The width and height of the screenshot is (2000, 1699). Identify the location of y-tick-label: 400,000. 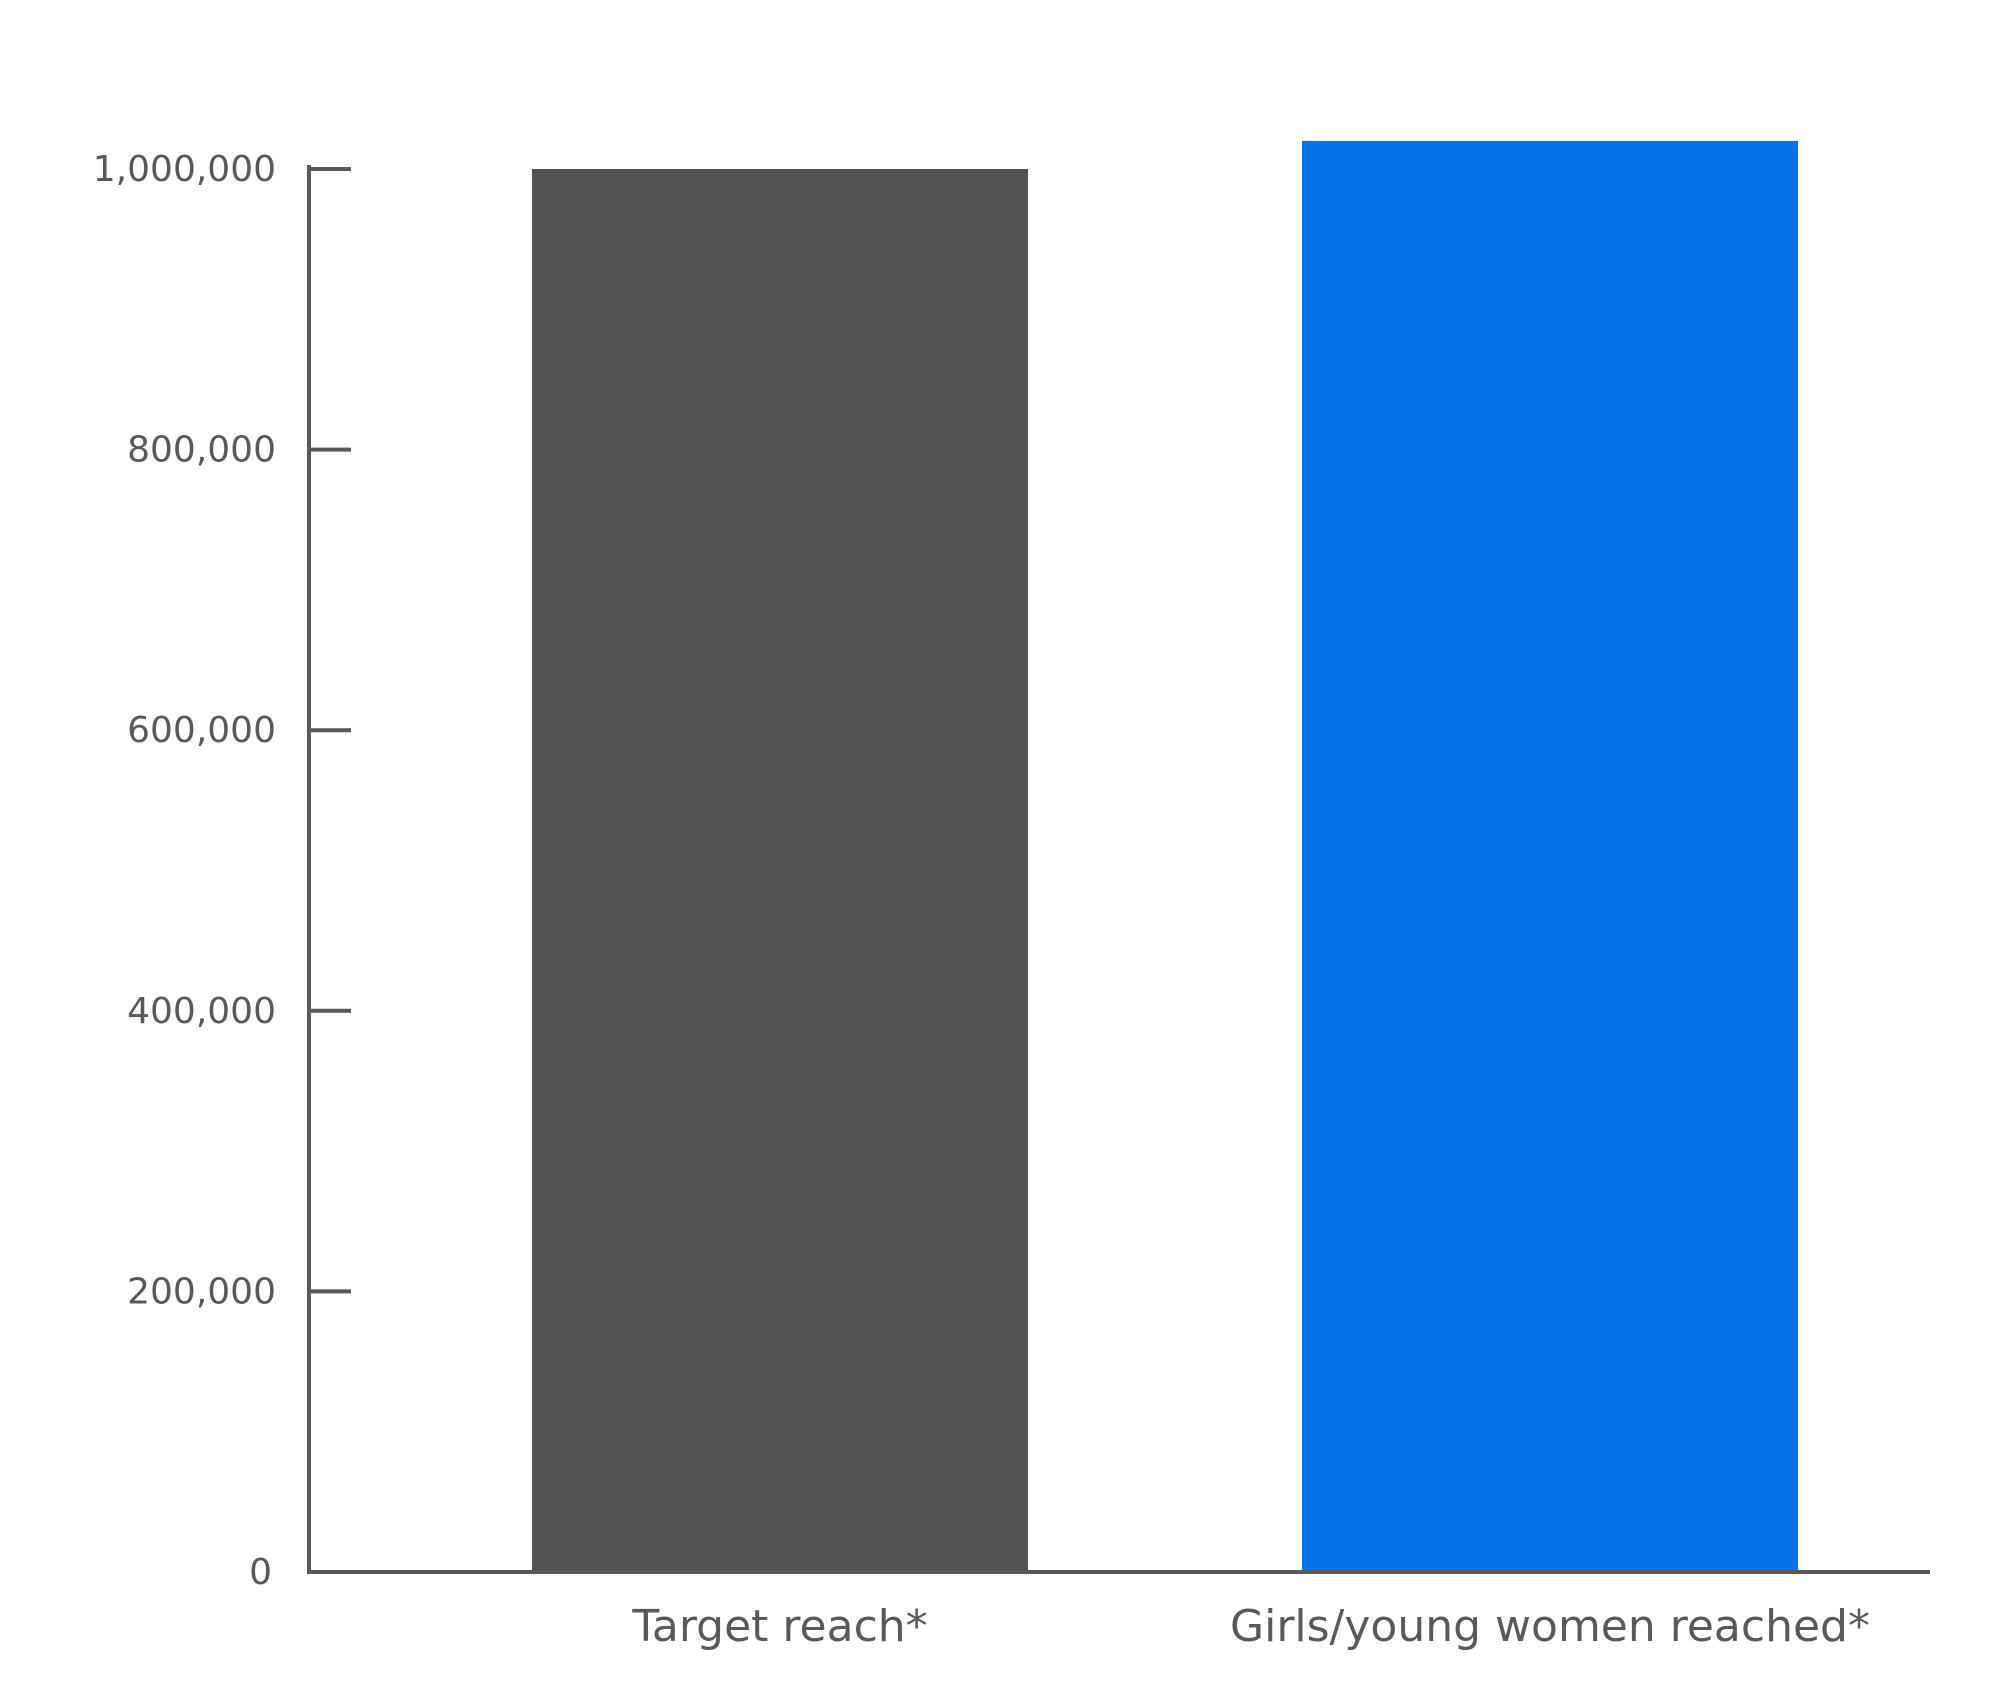
(201, 1011).